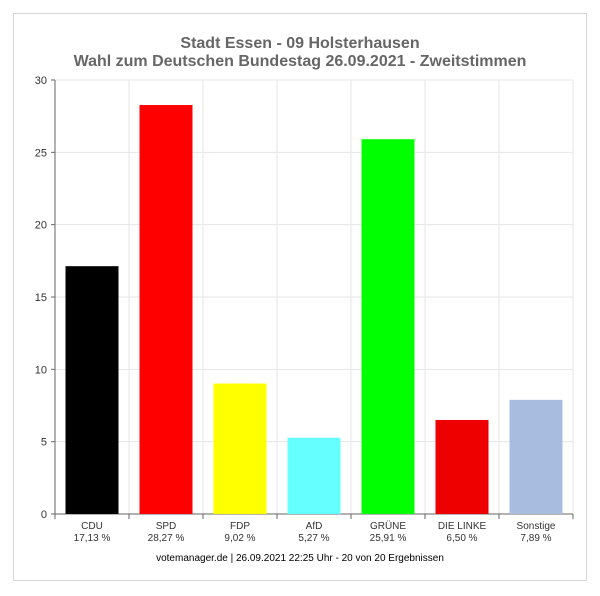 The height and width of the screenshot is (596, 600). I want to click on bar-grüne, so click(388, 326).